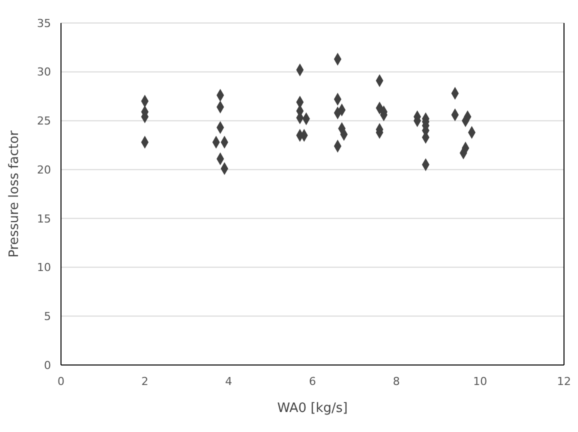 The image size is (578, 432). What do you see at coordinates (228, 381) in the screenshot?
I see `x-tick-label: 4` at bounding box center [228, 381].